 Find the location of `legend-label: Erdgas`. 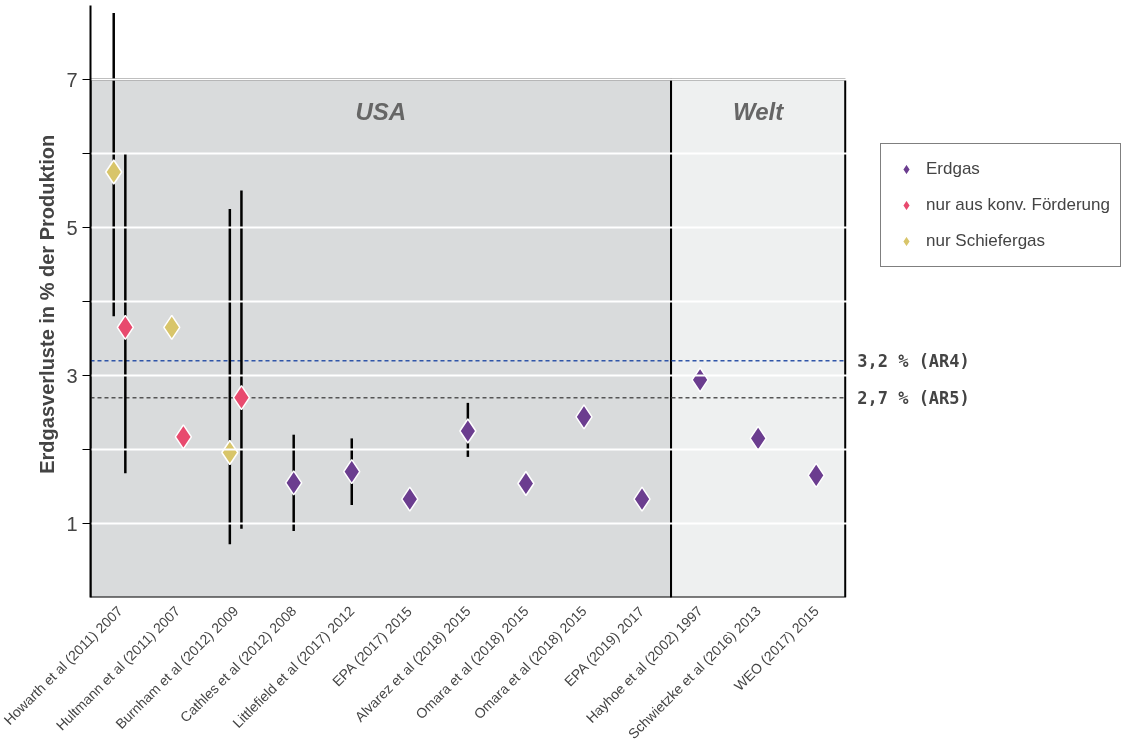

legend-label: Erdgas is located at coordinates (953, 169).